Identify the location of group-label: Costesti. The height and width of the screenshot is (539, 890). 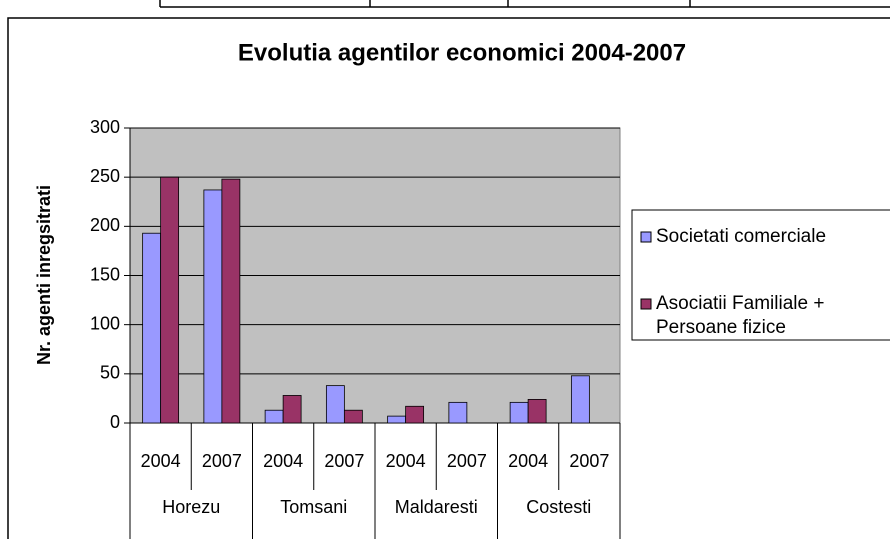
(558, 507).